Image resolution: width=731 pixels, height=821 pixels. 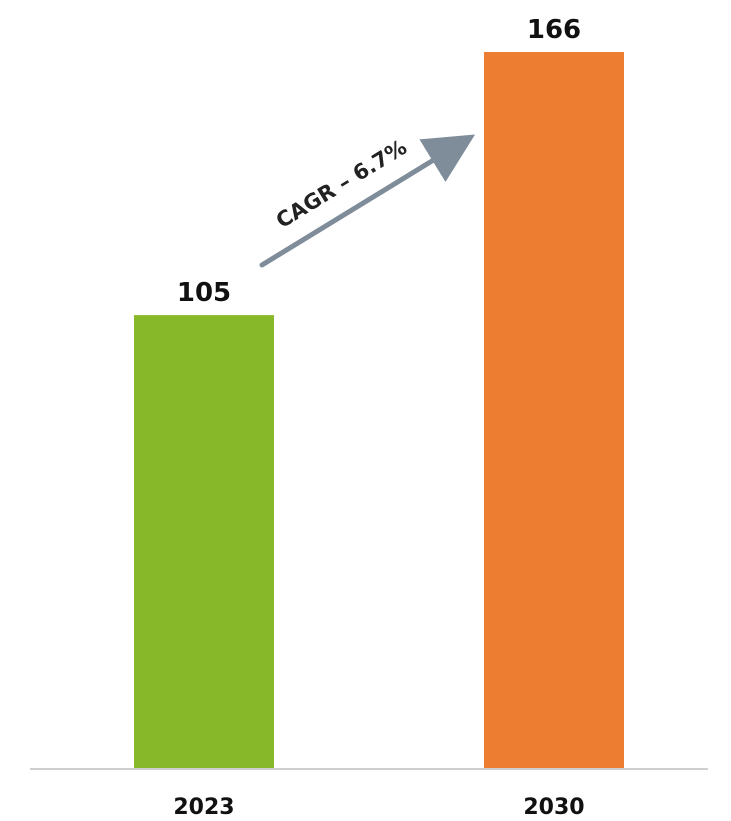 What do you see at coordinates (204, 293) in the screenshot?
I see `data-label-2023: 105` at bounding box center [204, 293].